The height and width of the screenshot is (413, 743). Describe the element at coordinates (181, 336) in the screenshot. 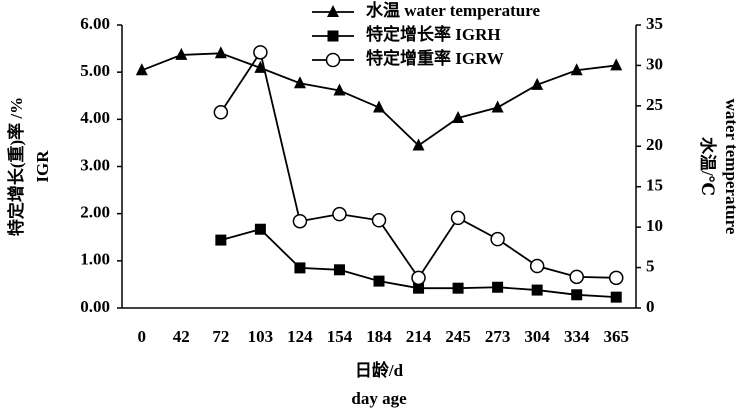

I see `x-tick-label: 42` at that location.